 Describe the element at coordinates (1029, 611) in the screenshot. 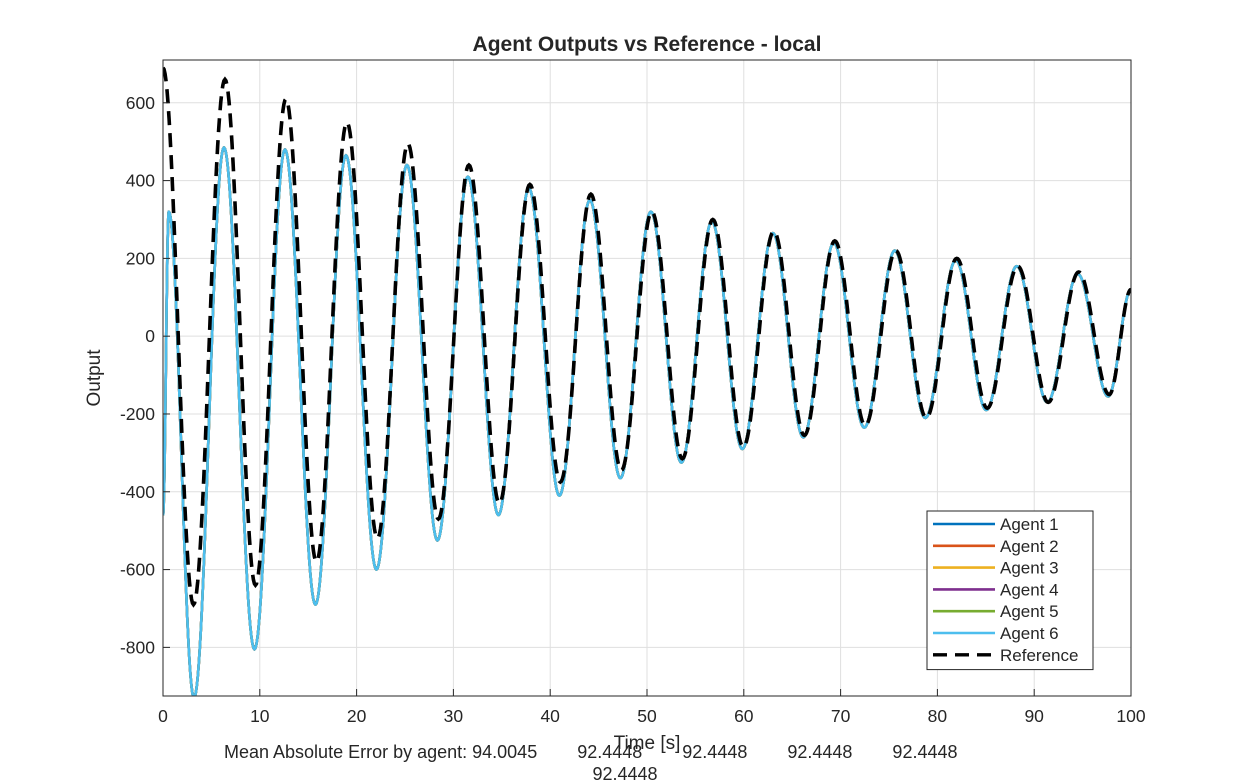

I see `legend-label: Agent 5` at that location.